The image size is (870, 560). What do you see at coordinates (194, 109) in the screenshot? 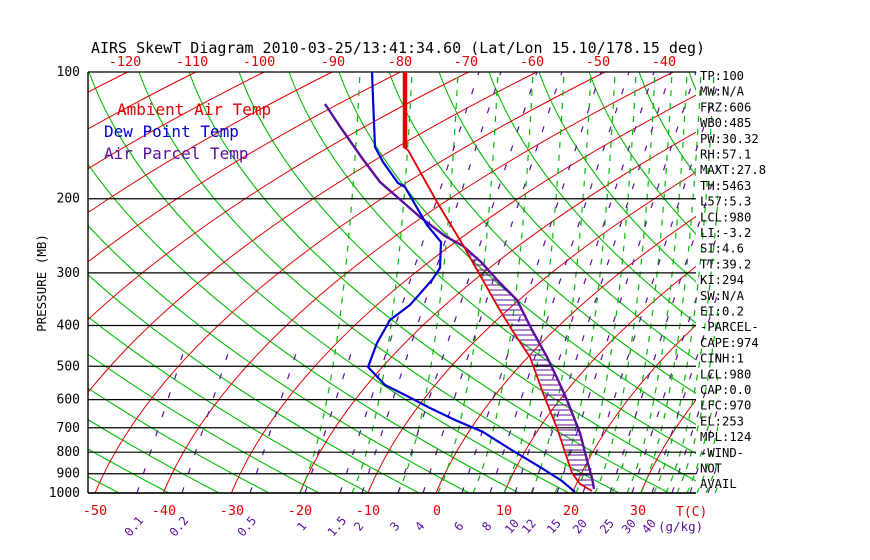
I see `legend-ambient-label: Ambient Air Temp` at bounding box center [194, 109].